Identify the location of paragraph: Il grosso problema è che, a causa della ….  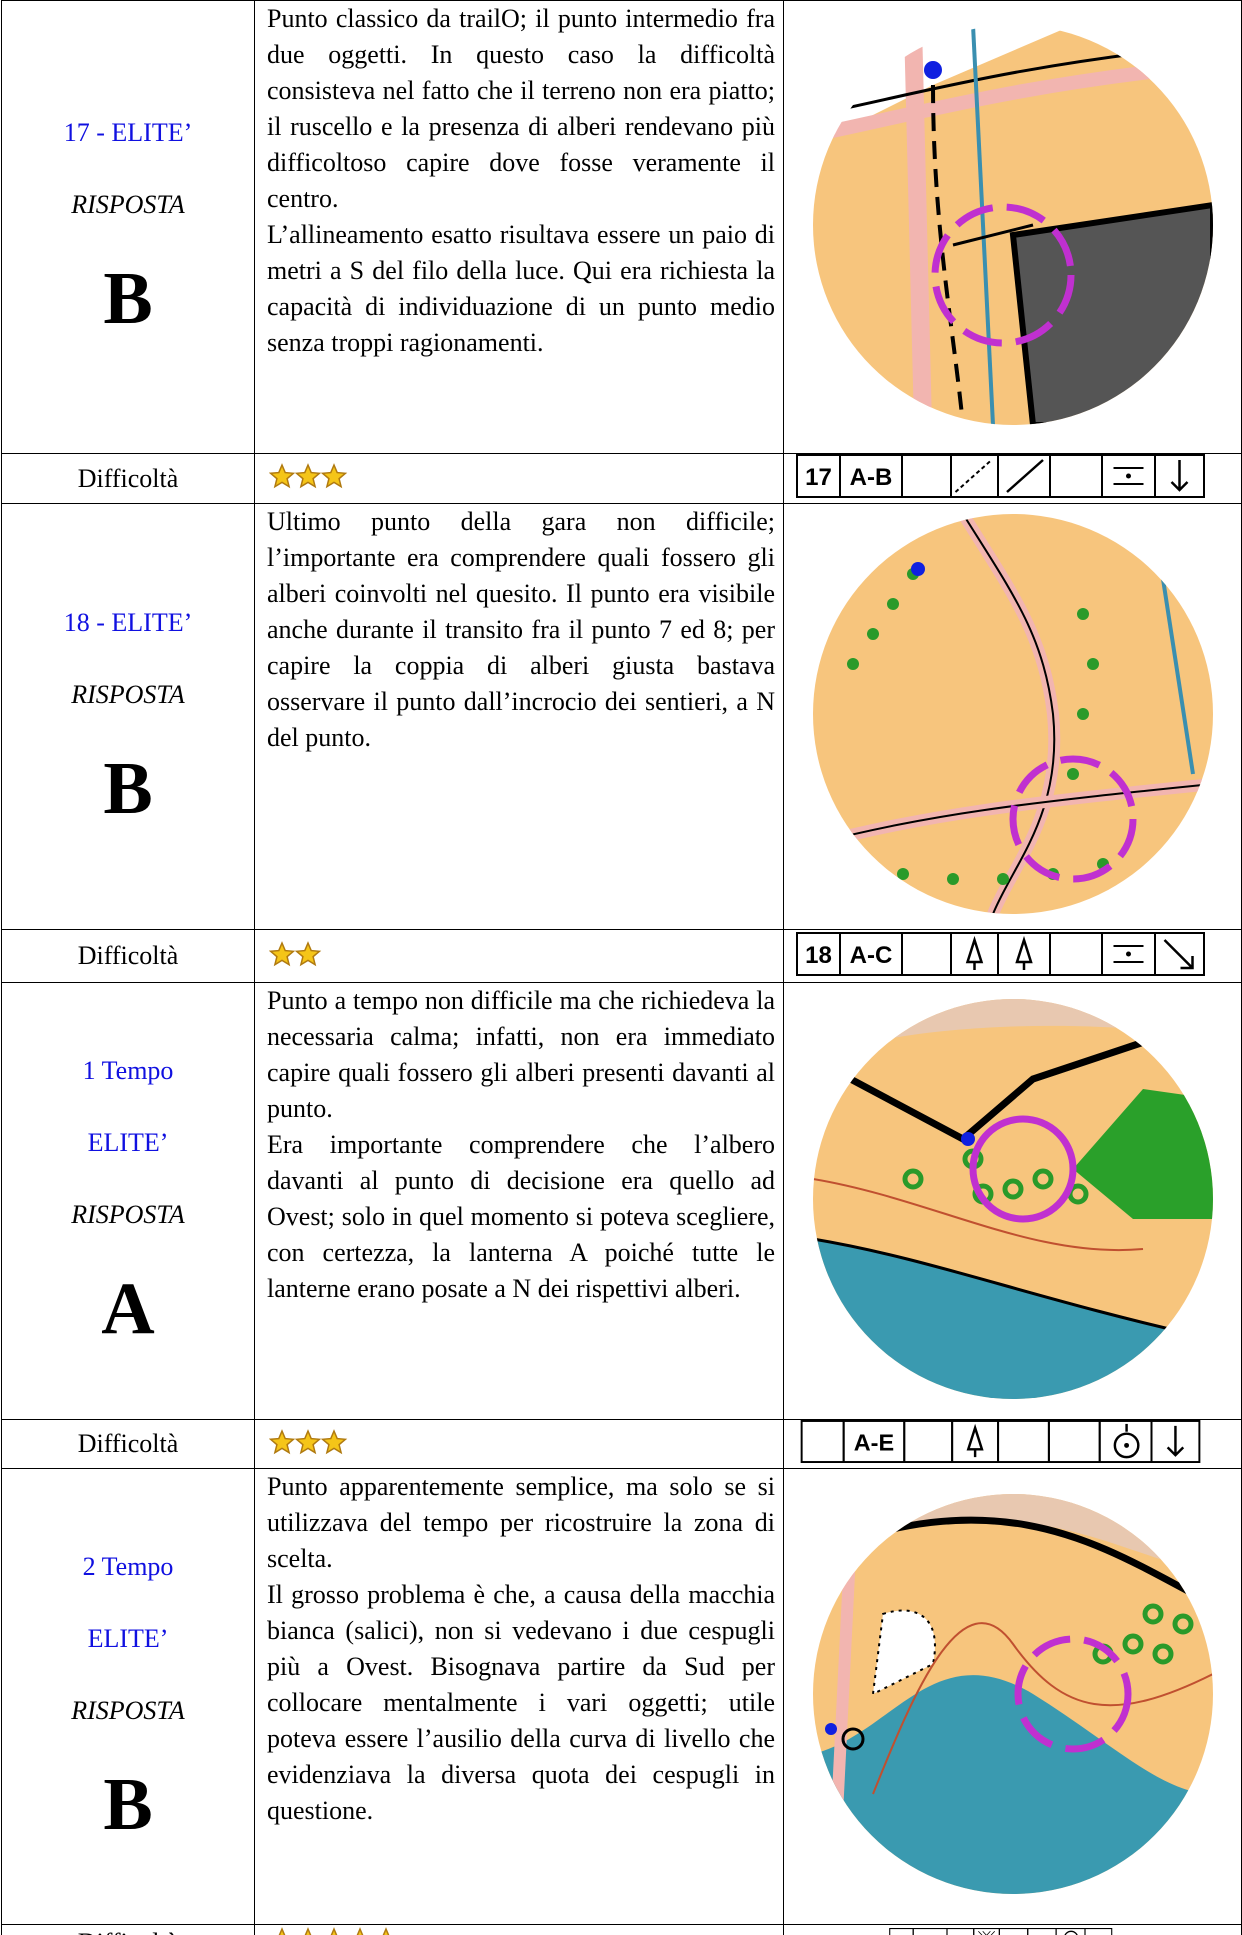
(521, 1702).